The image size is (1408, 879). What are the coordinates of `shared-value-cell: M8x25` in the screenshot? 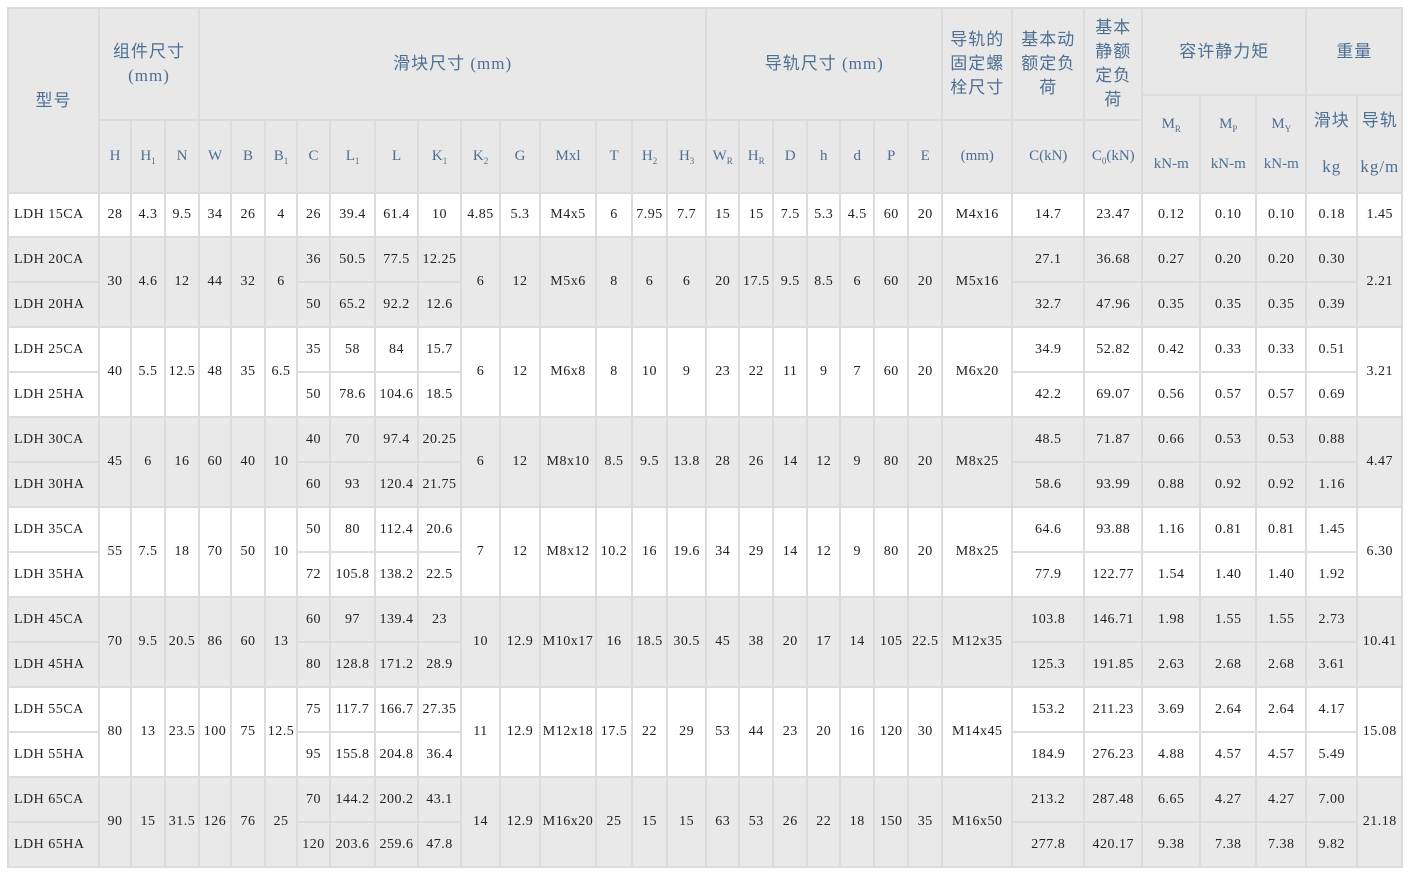 It's located at (977, 552).